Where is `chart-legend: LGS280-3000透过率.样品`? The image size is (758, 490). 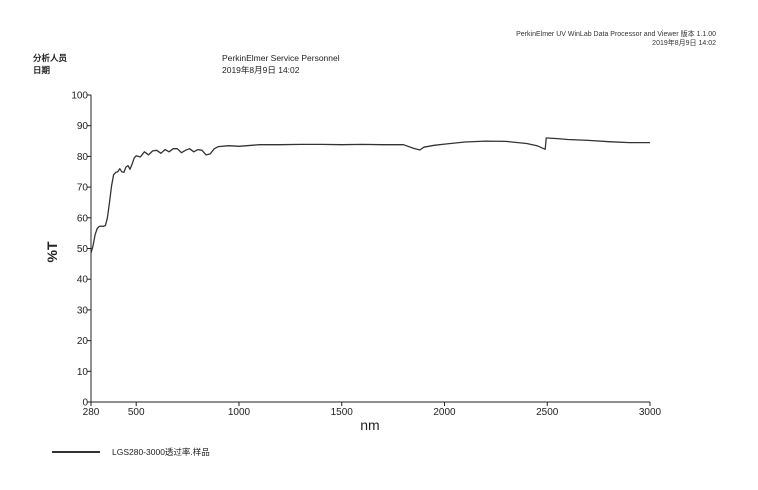 chart-legend: LGS280-3000透过率.样品 is located at coordinates (131, 452).